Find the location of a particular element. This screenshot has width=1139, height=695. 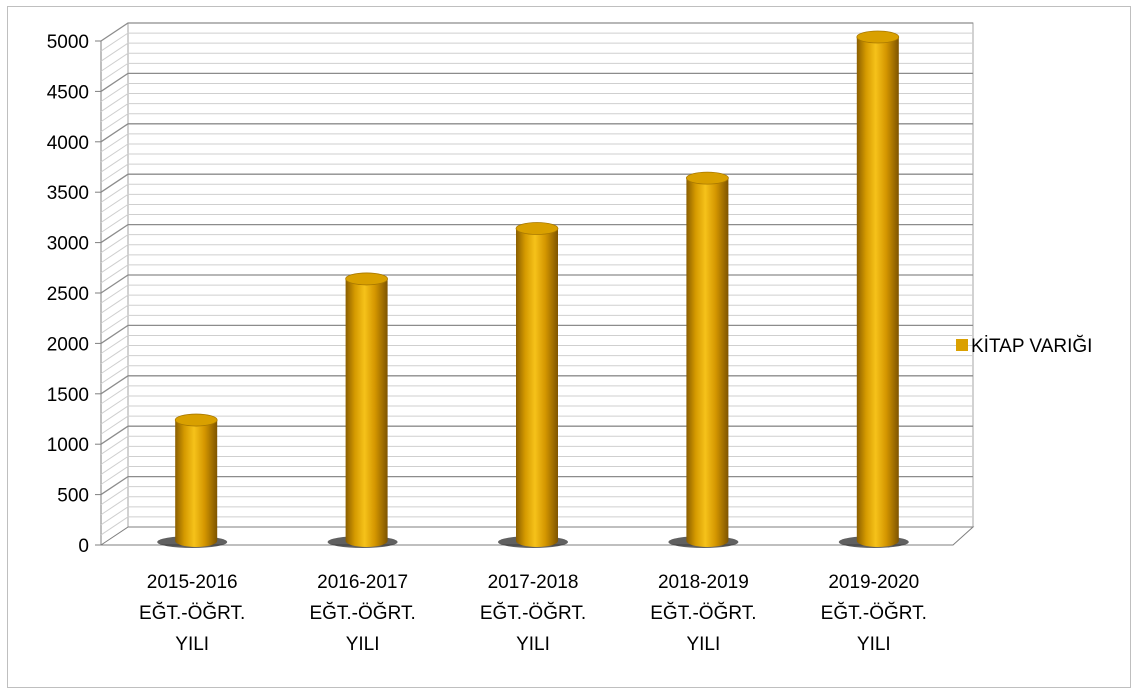

x-category-label: 2016-2017 EĞT.-ÖĞRT. YILI is located at coordinates (362, 613).